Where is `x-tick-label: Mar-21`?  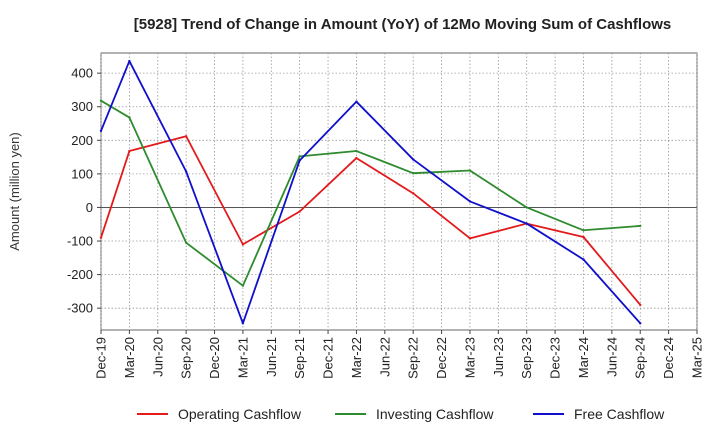 x-tick-label: Mar-21 is located at coordinates (242, 357).